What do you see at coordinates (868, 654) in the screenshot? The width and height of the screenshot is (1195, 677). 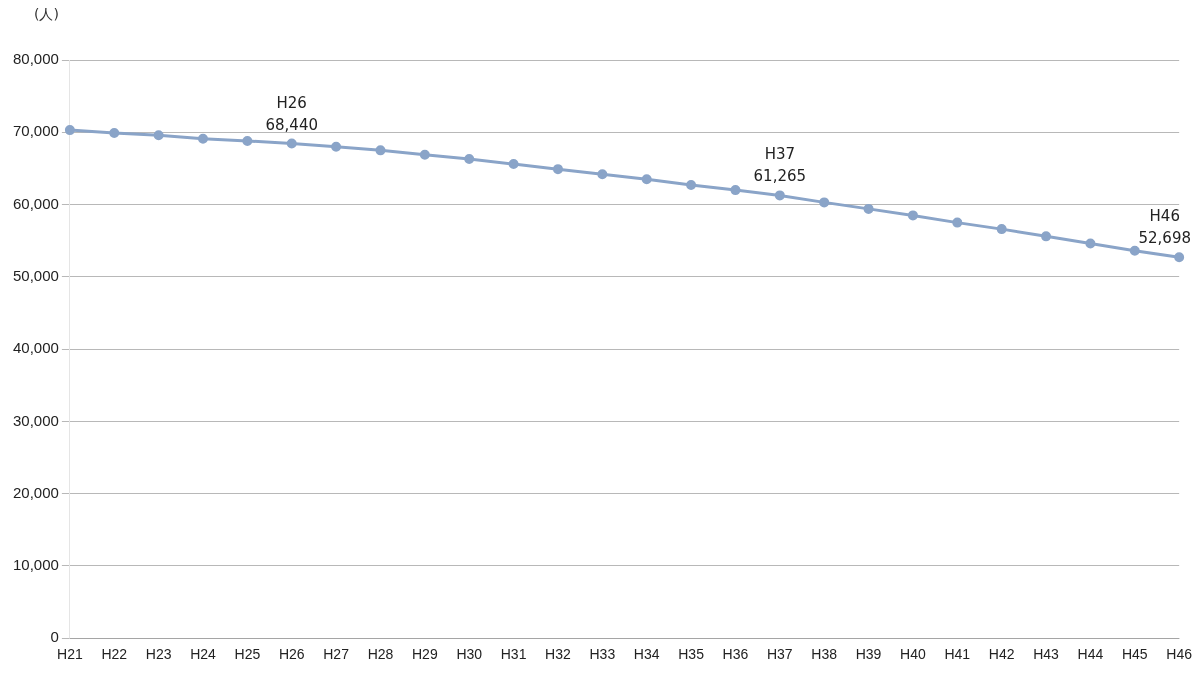 I see `x-tick-label: H39` at bounding box center [868, 654].